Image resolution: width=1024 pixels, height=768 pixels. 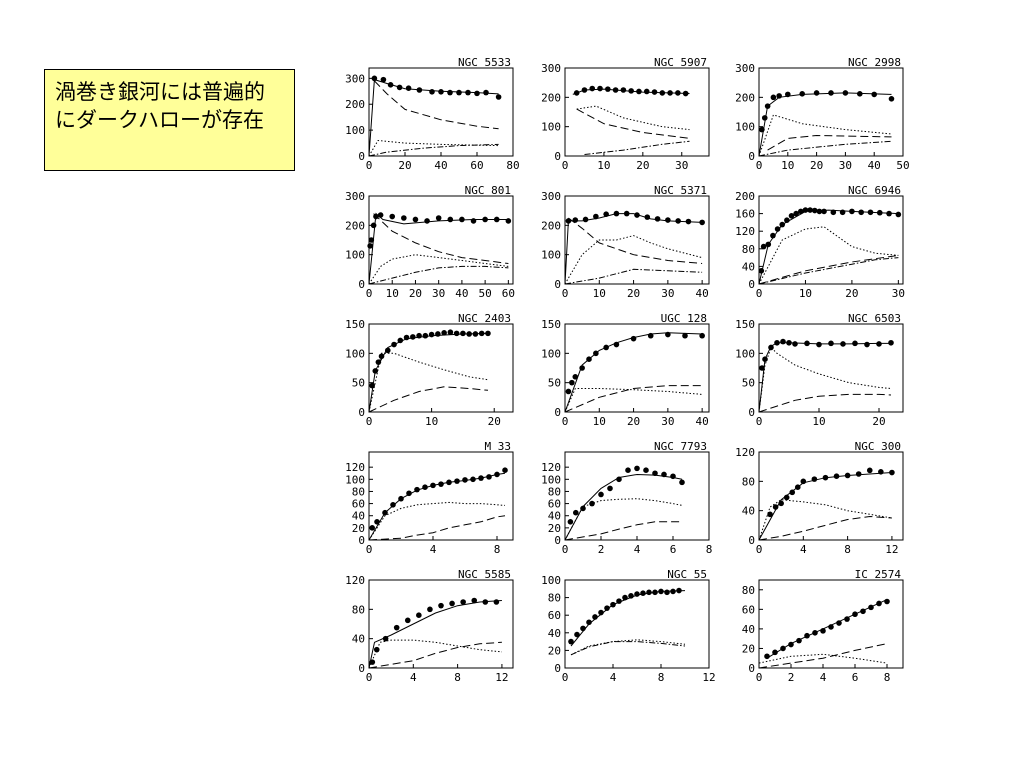 I want to click on chart-title: IC 2574, so click(x=878, y=574).